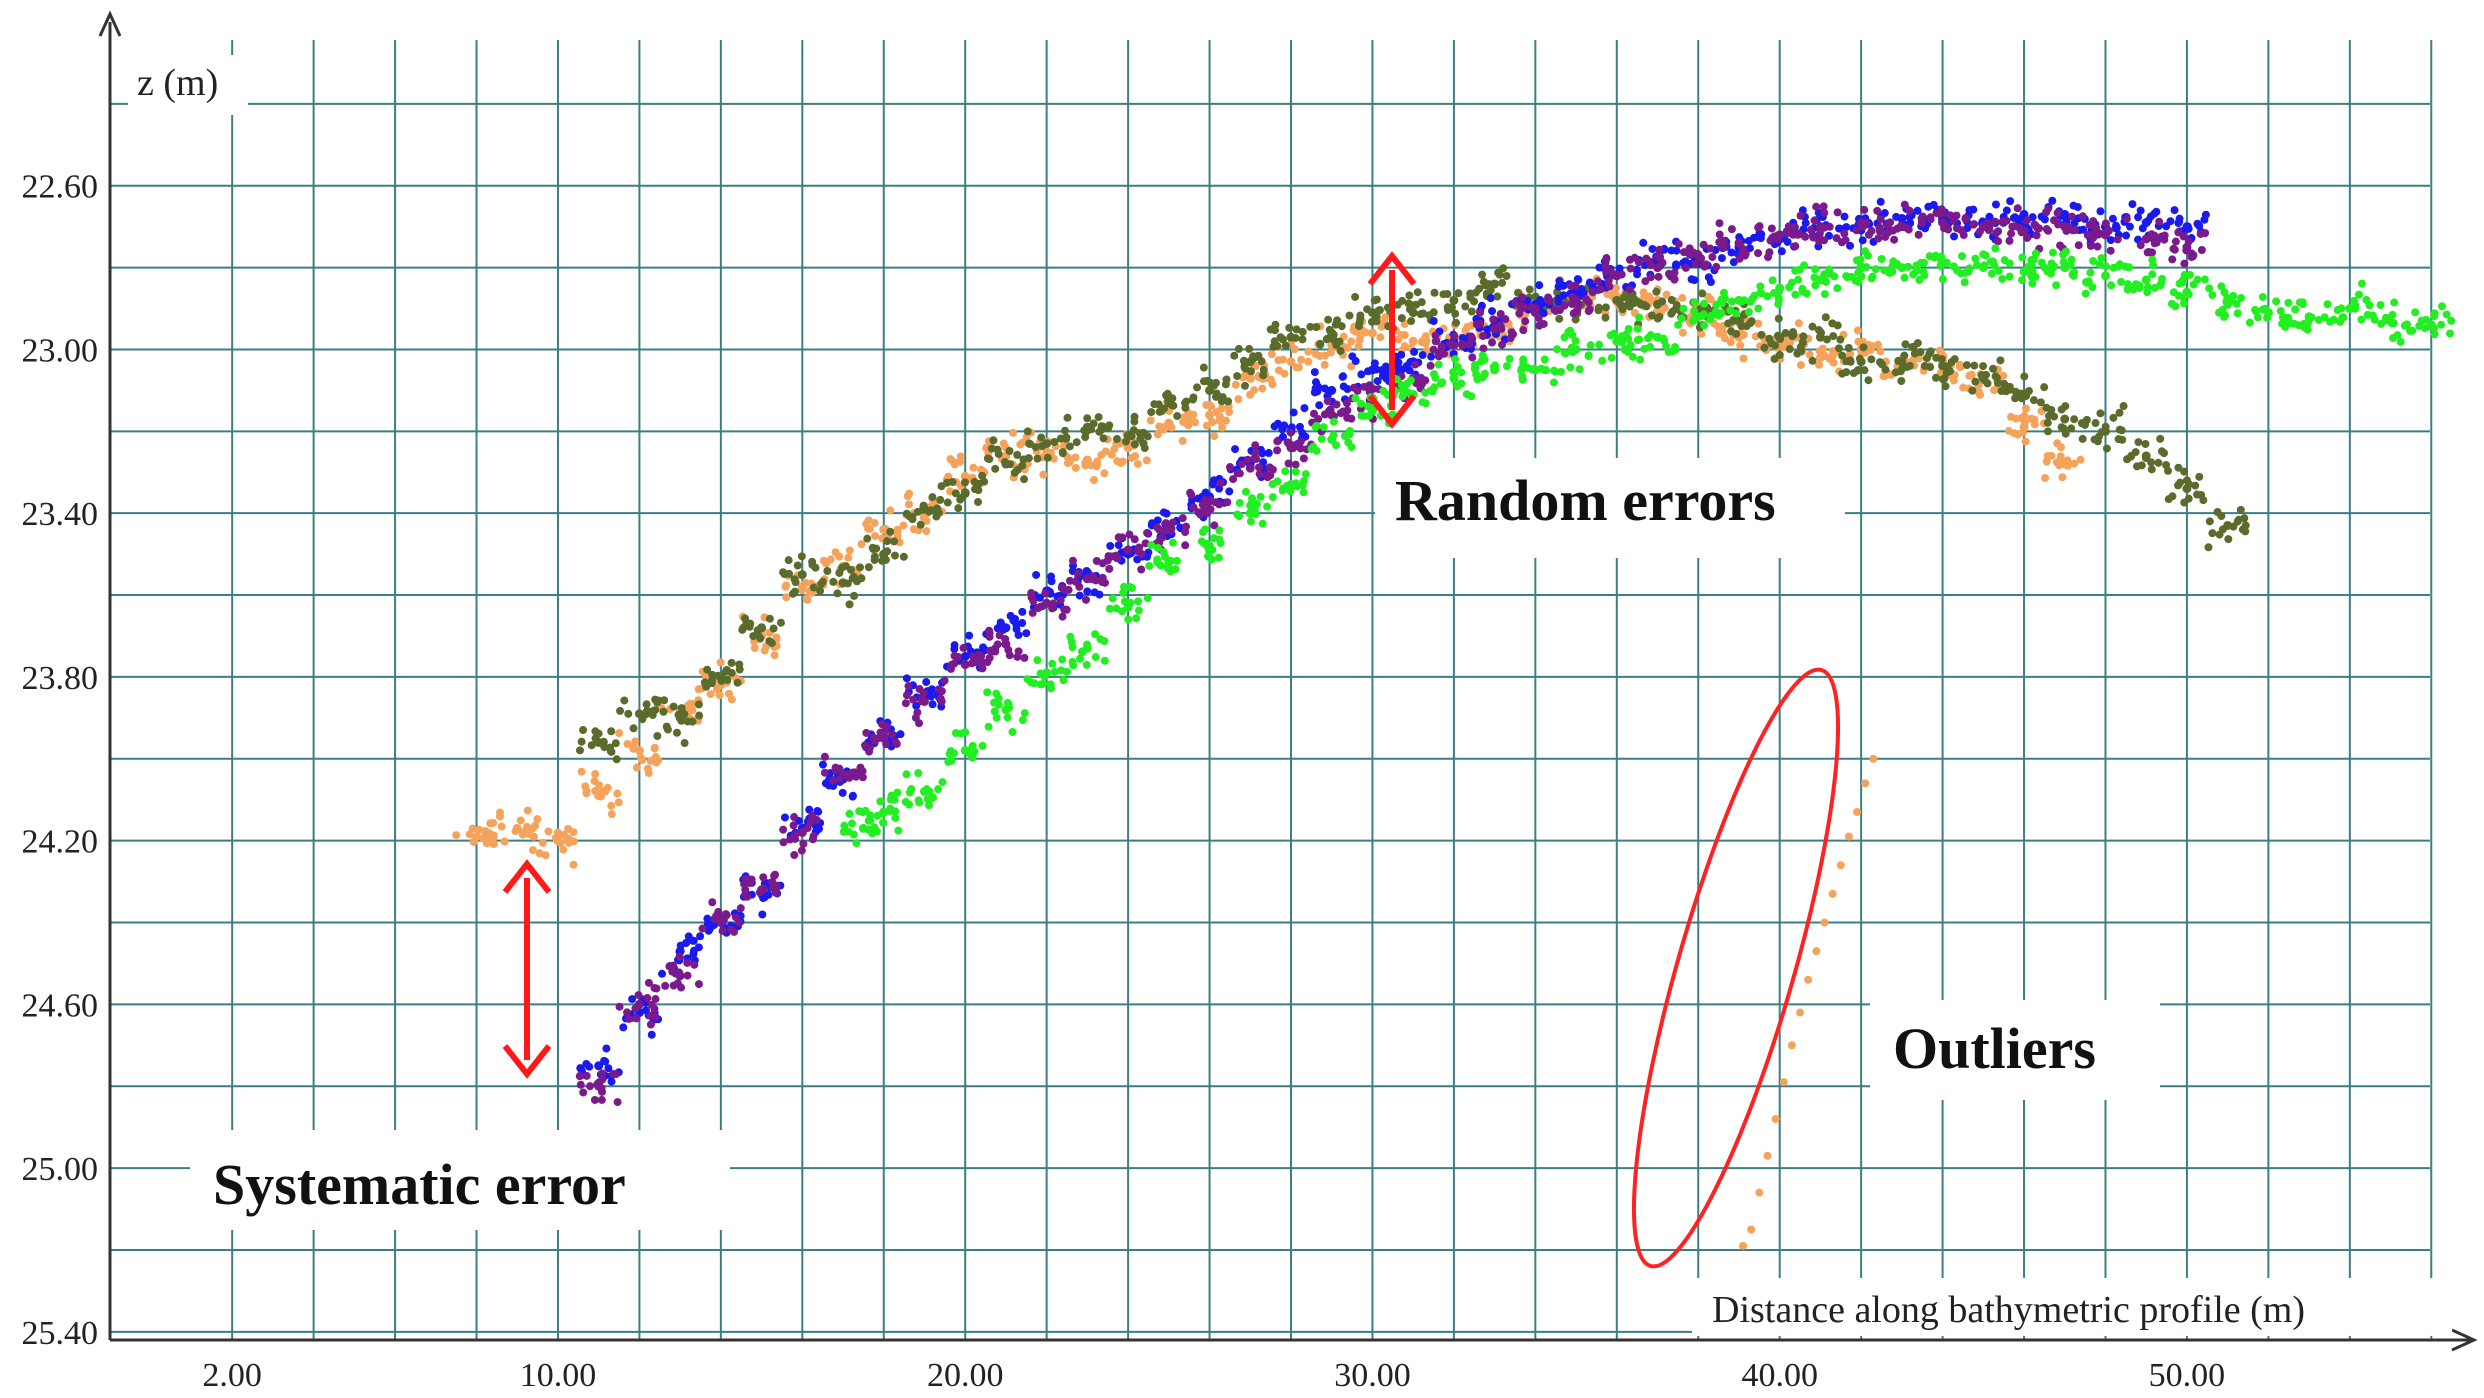 This screenshot has width=2484, height=1398. I want to click on random-errors-arrow, so click(1392, 340).